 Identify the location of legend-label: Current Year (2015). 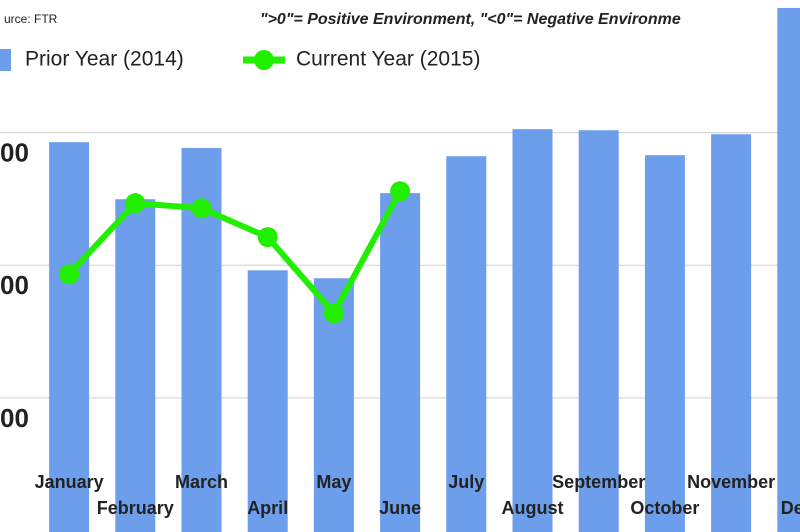
(388, 59).